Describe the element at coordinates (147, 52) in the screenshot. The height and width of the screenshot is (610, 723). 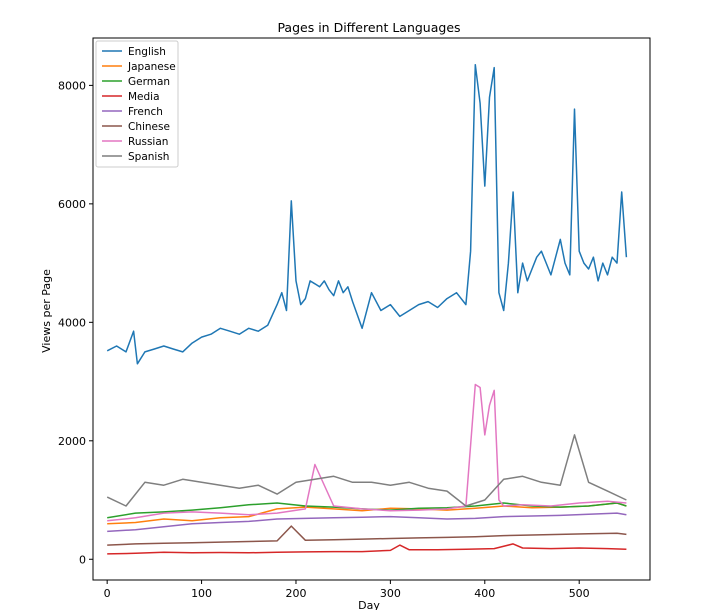
I see `legend-label: English` at that location.